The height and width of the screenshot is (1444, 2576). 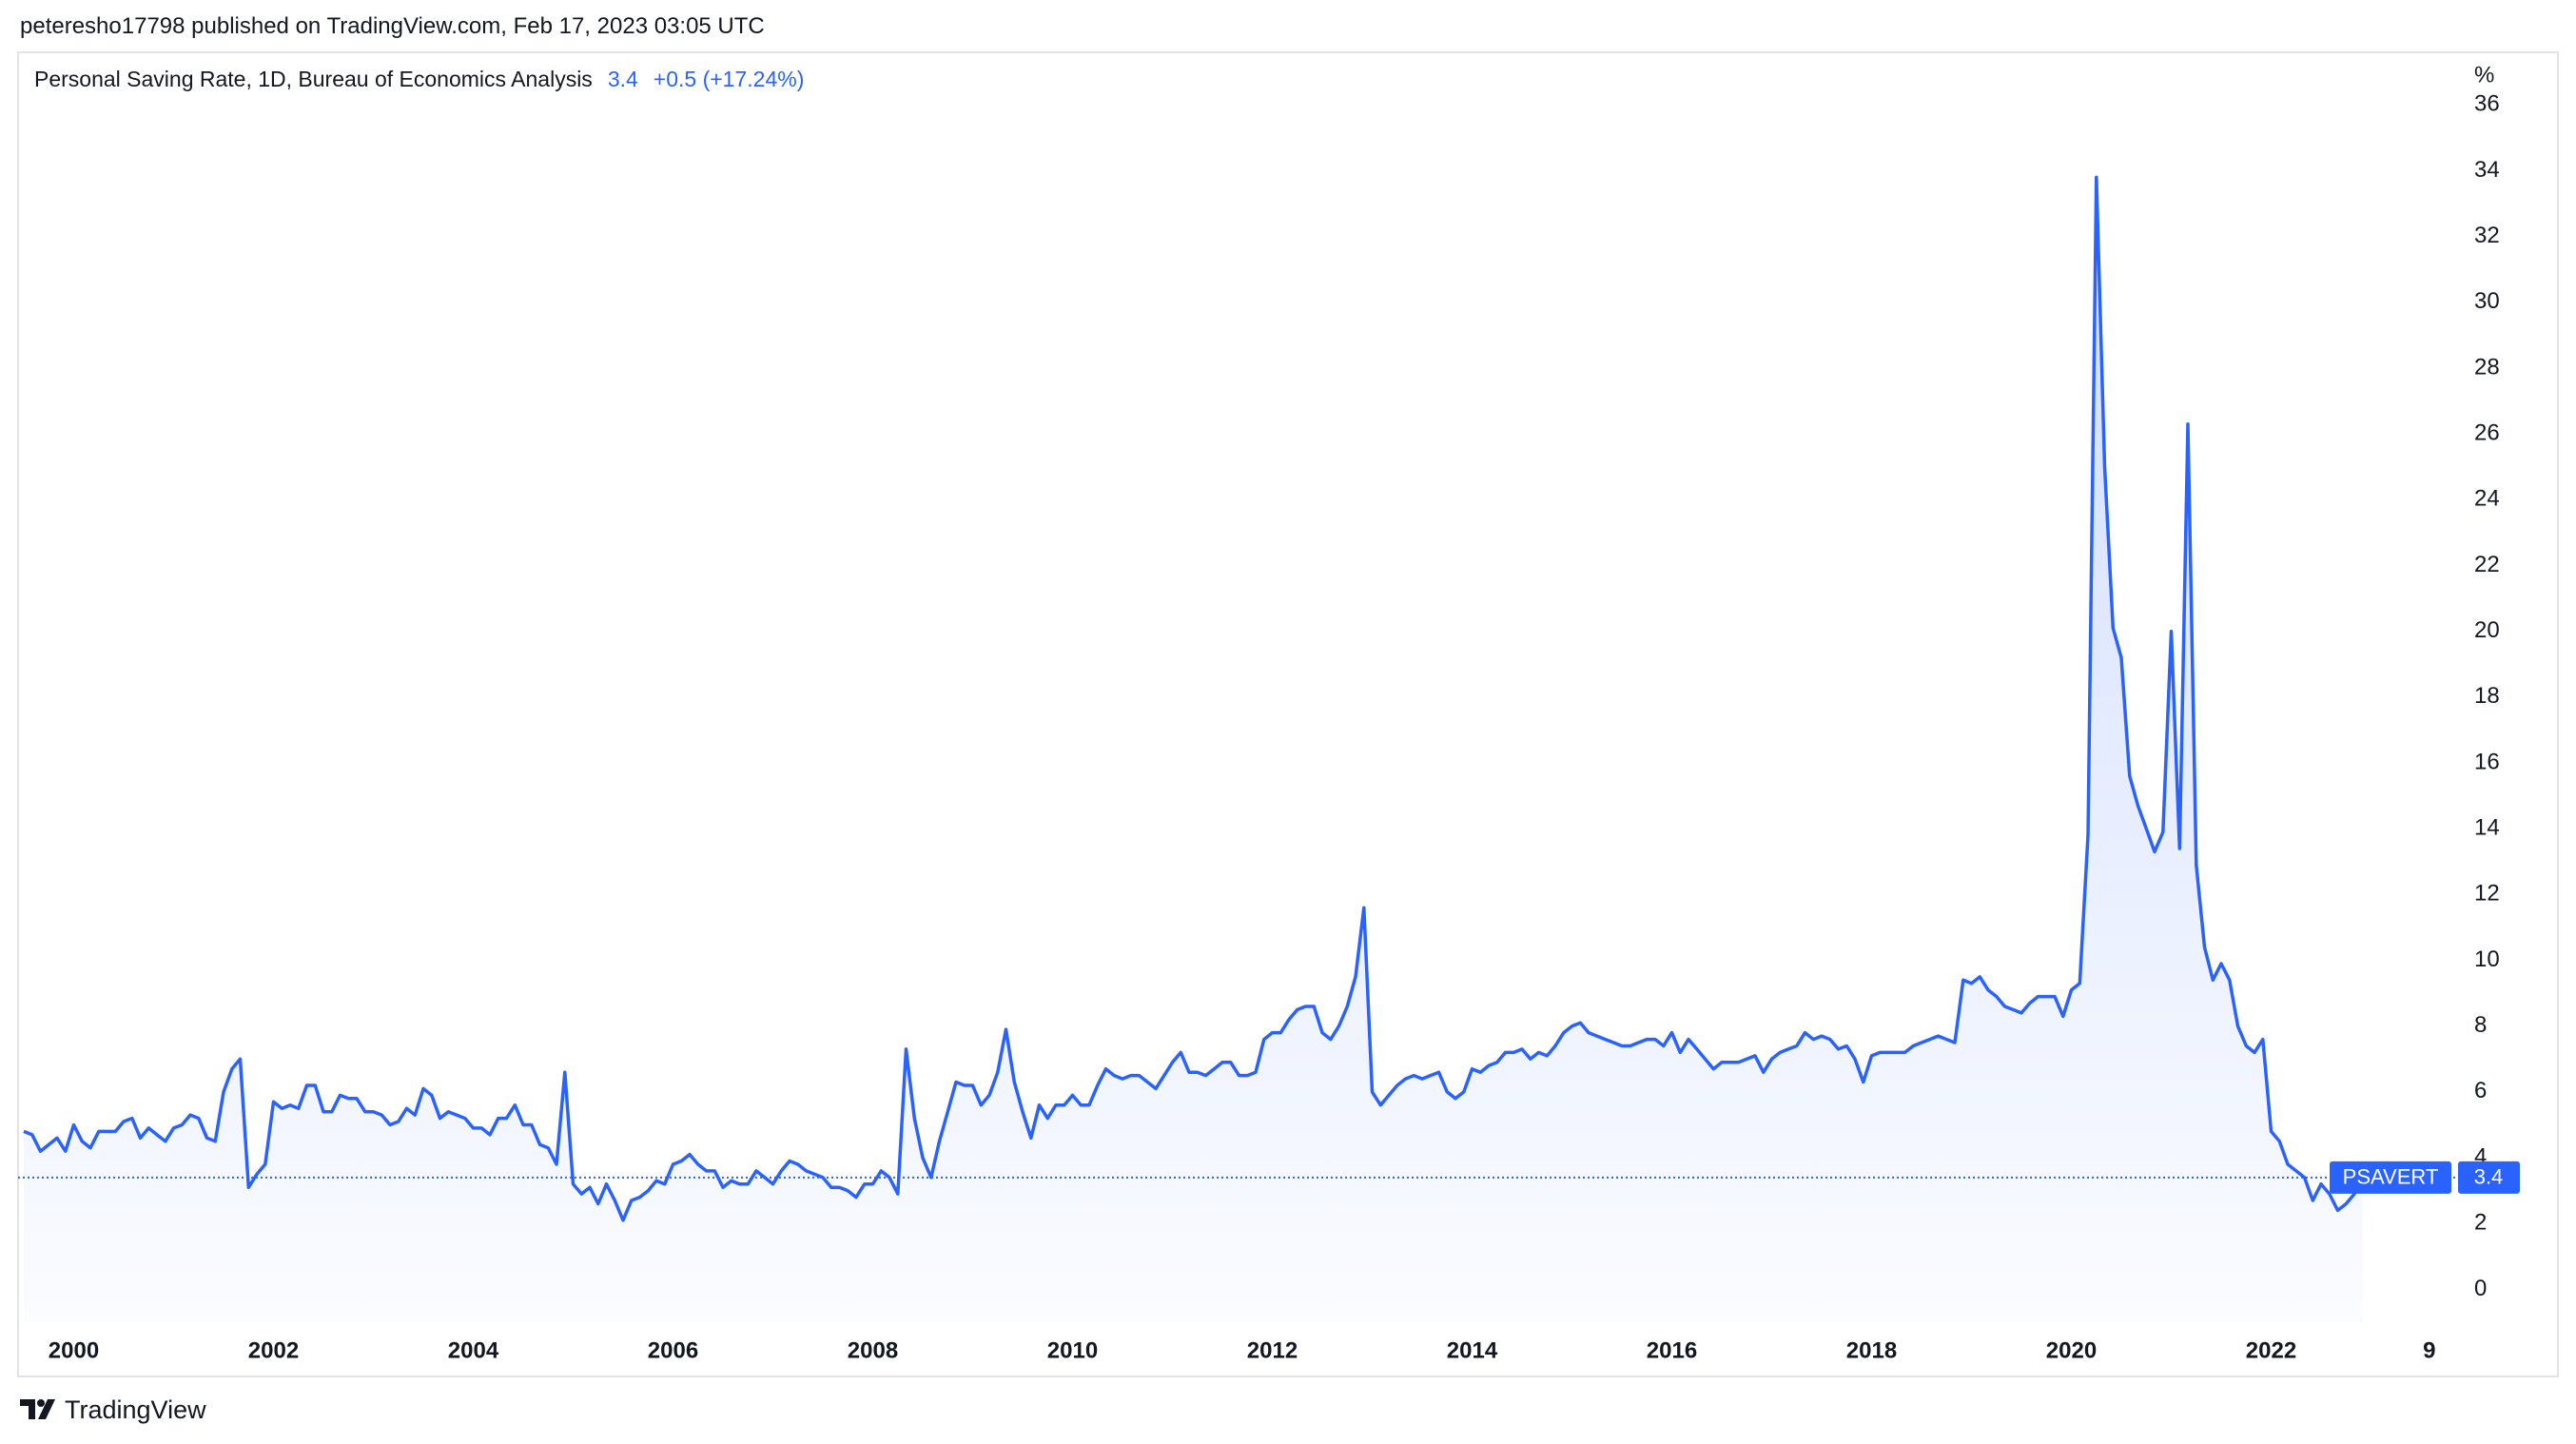 I want to click on y-tick-label: 2, so click(x=2481, y=1223).